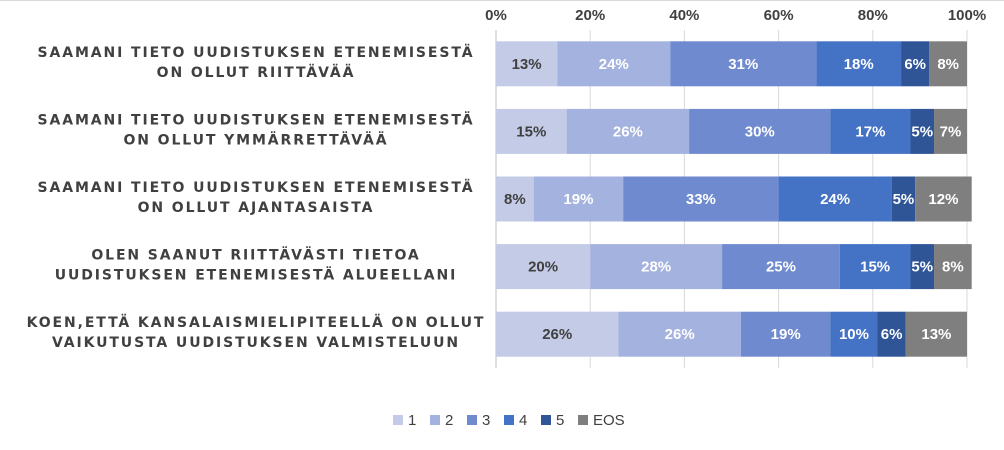 This screenshot has height=450, width=1004. Describe the element at coordinates (256, 208) in the screenshot. I see `category-label: ON OLLUT AJANTASAISTA` at that location.